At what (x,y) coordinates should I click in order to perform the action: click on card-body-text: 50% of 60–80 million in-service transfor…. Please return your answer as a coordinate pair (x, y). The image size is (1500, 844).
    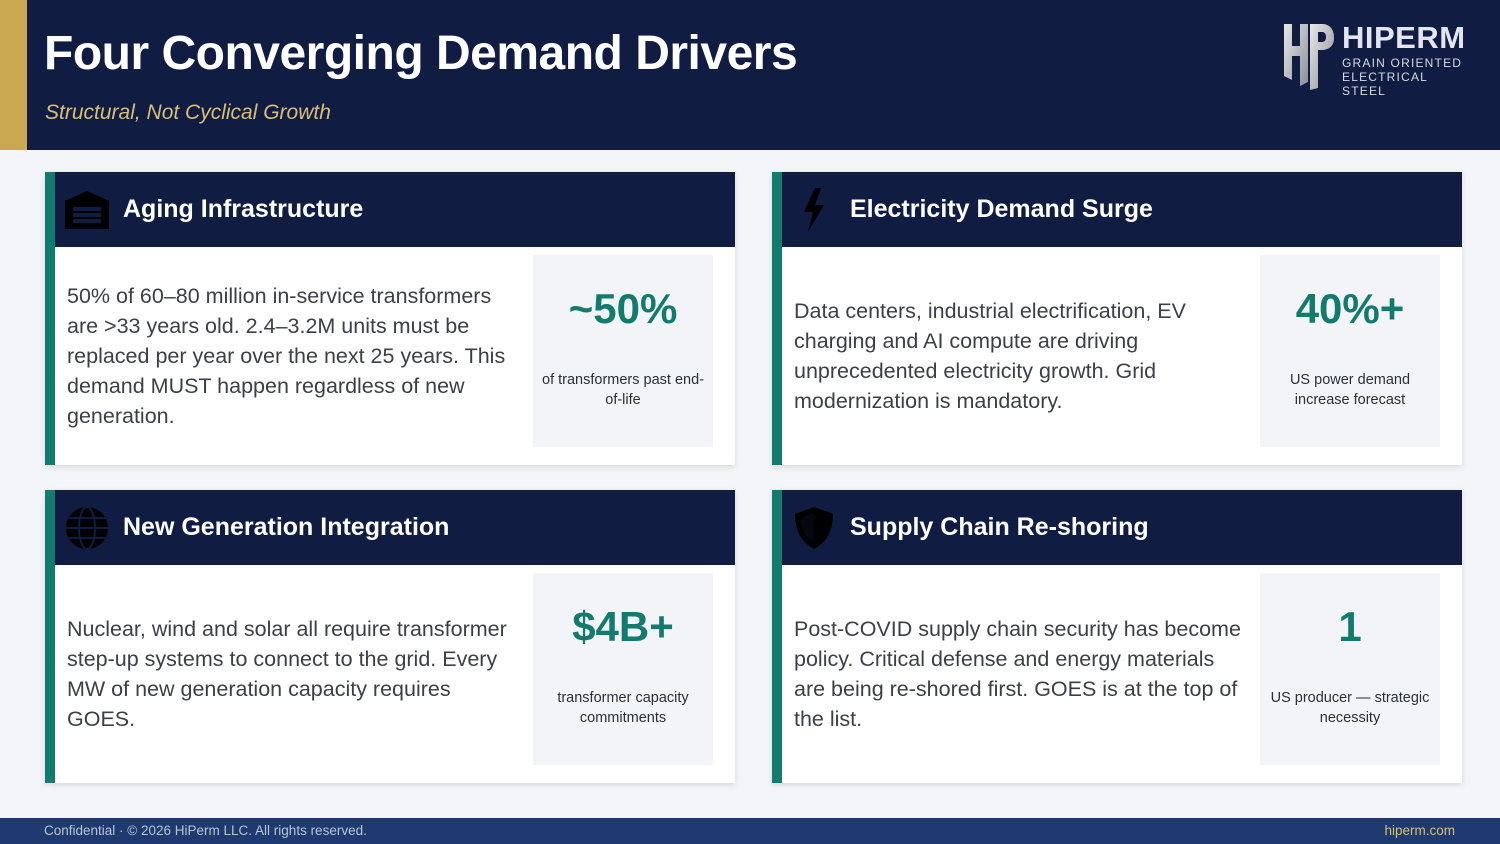
    Looking at the image, I should click on (286, 356).